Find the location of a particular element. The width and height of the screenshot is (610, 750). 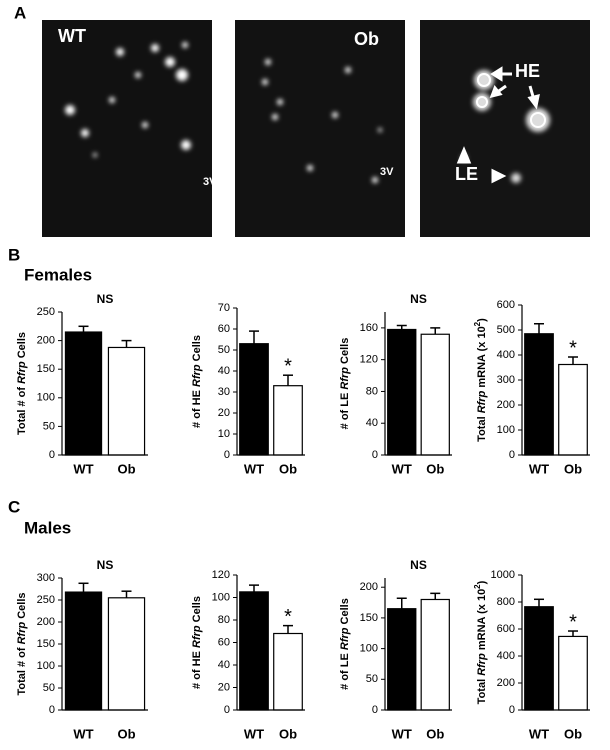

cell-rings is located at coordinates (511, 100).